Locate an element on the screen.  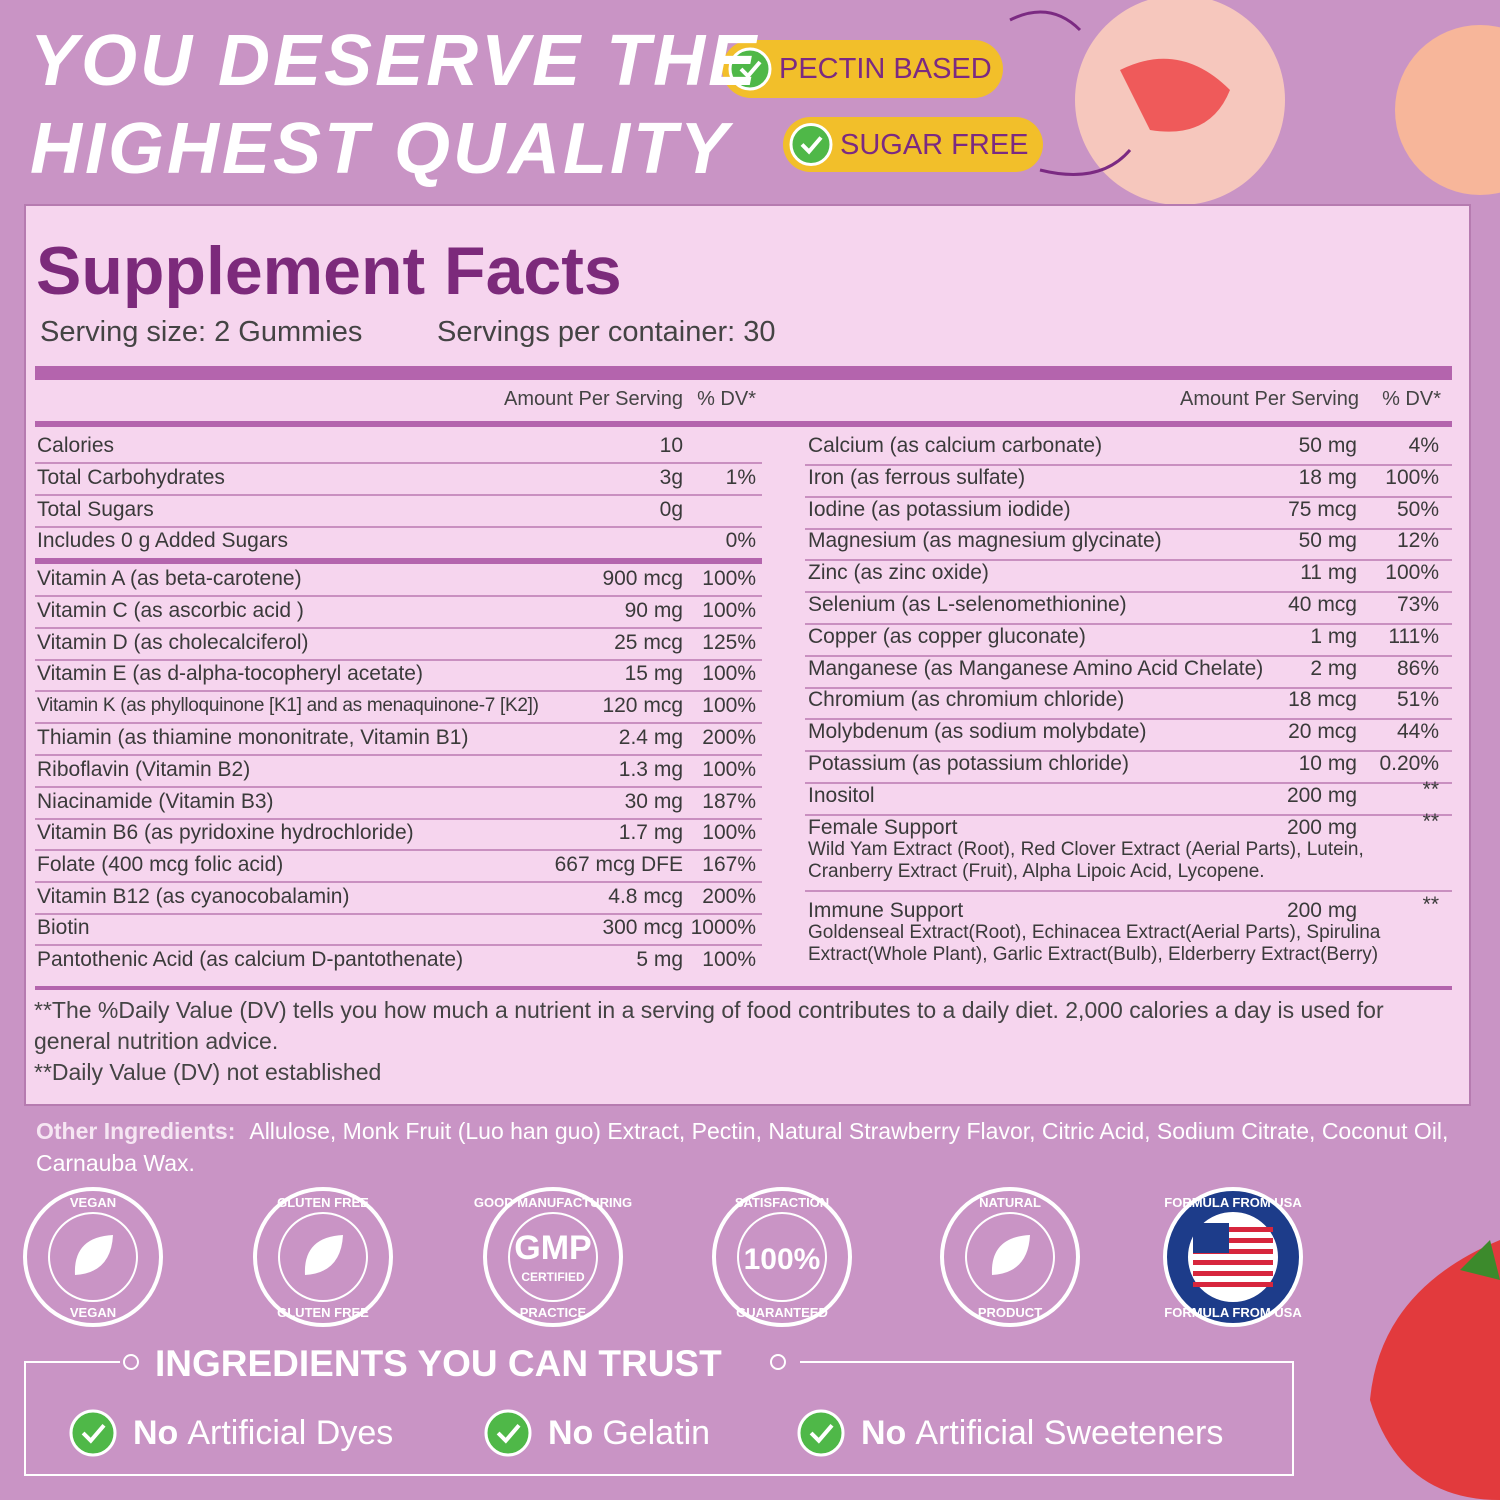
trust-title: INGREDIENTS YOU CAN TRUST is located at coordinates (438, 1363).